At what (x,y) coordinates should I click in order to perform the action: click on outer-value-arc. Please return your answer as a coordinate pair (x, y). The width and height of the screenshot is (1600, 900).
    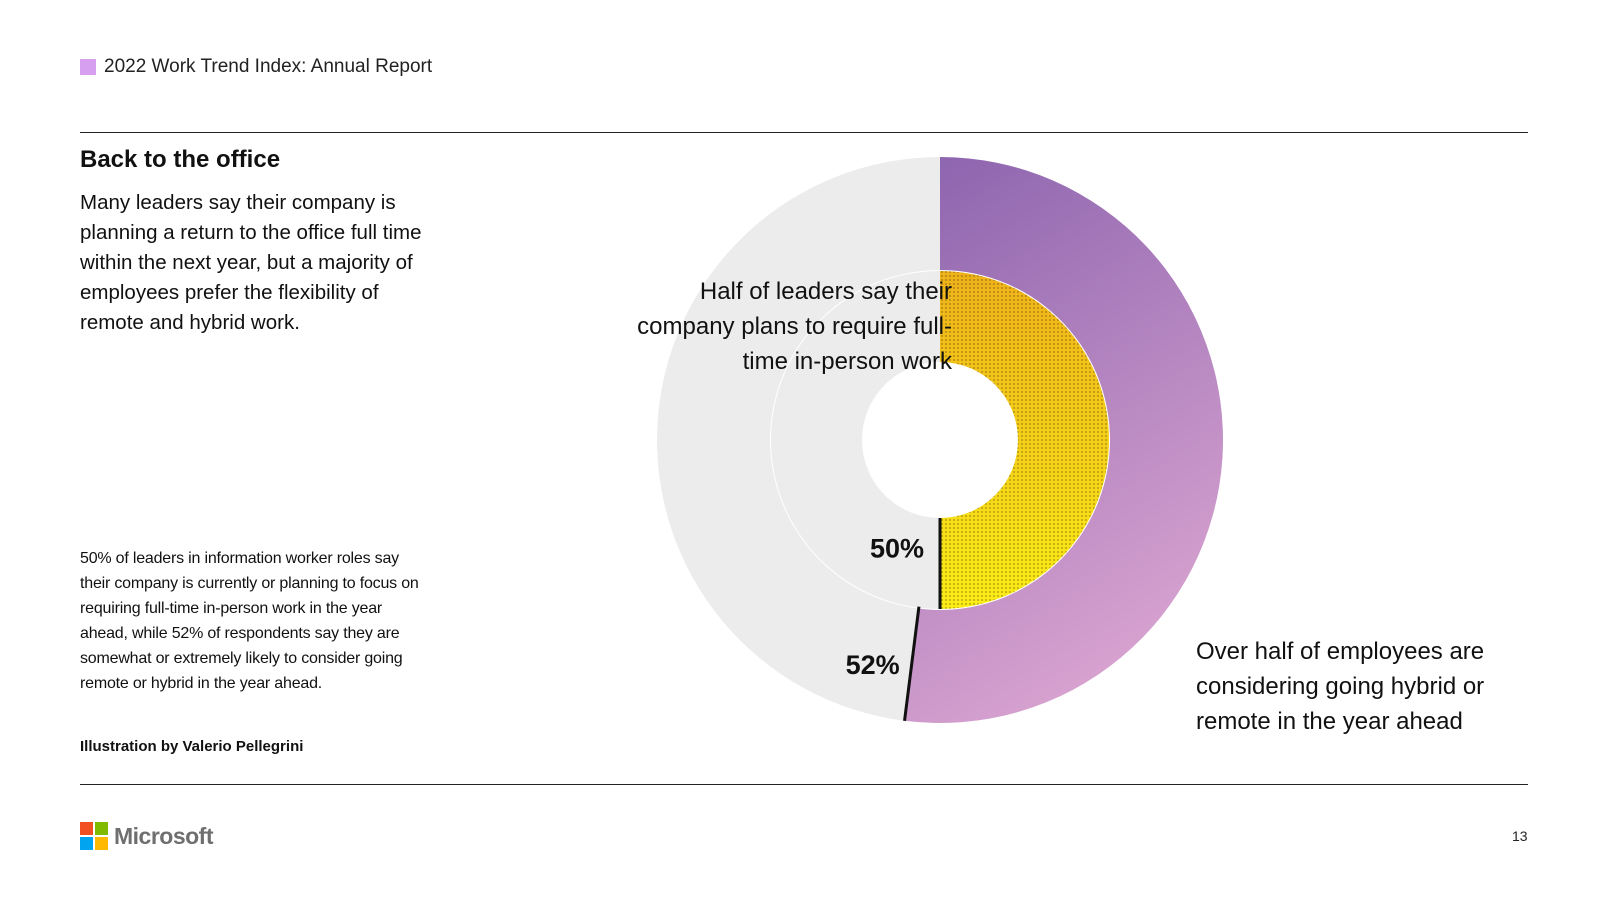
    Looking at the image, I should click on (1064, 440).